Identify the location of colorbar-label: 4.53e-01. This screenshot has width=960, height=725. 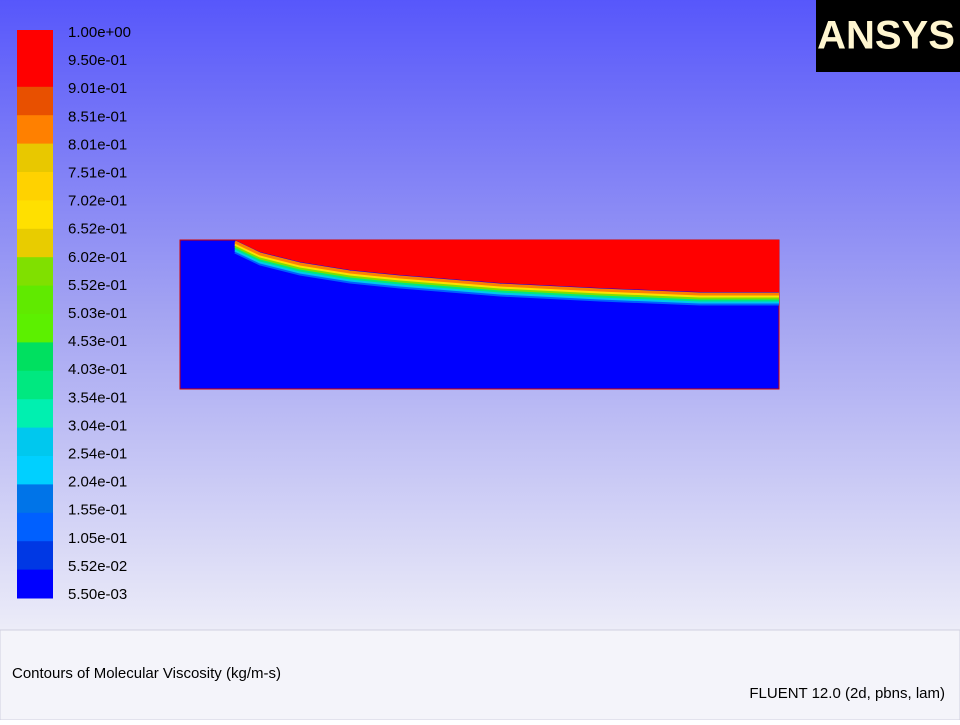
(97, 341).